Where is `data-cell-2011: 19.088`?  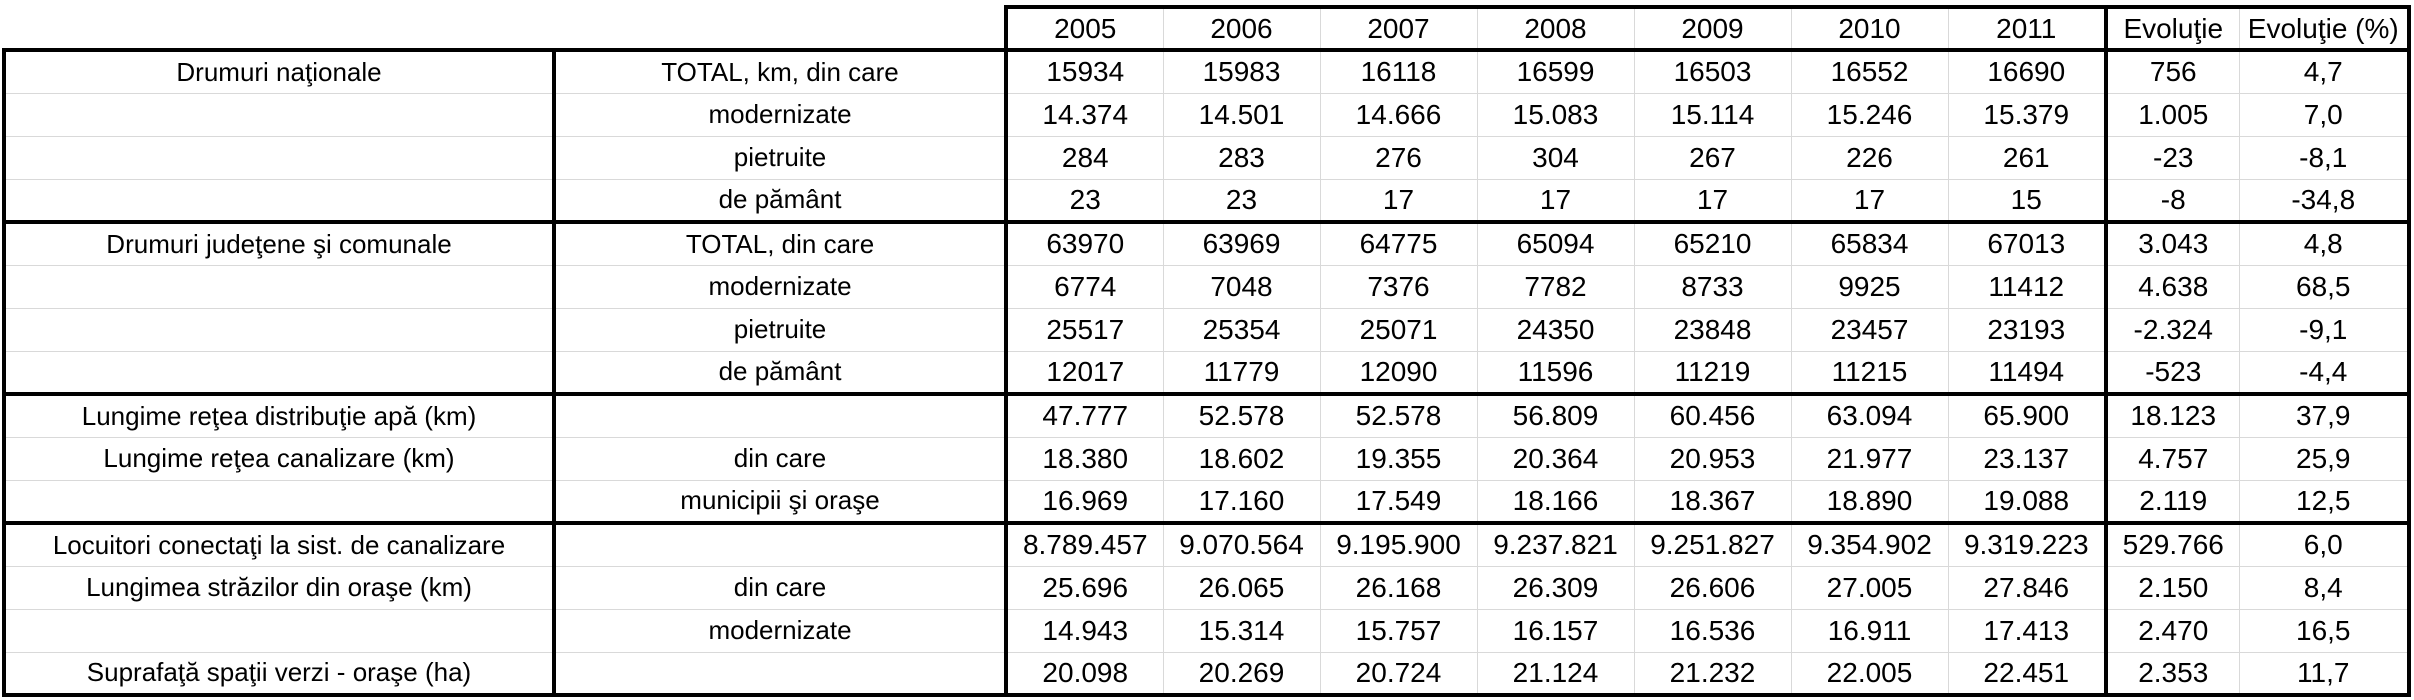 data-cell-2011: 19.088 is located at coordinates (2027, 501).